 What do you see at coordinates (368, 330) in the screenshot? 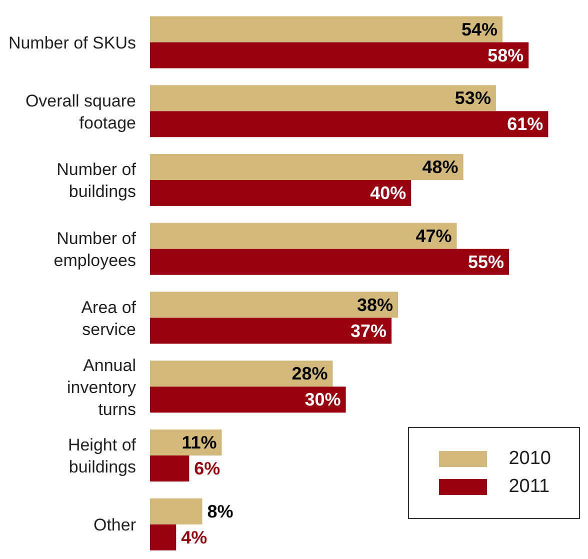
I see `data-label: 37%` at bounding box center [368, 330].